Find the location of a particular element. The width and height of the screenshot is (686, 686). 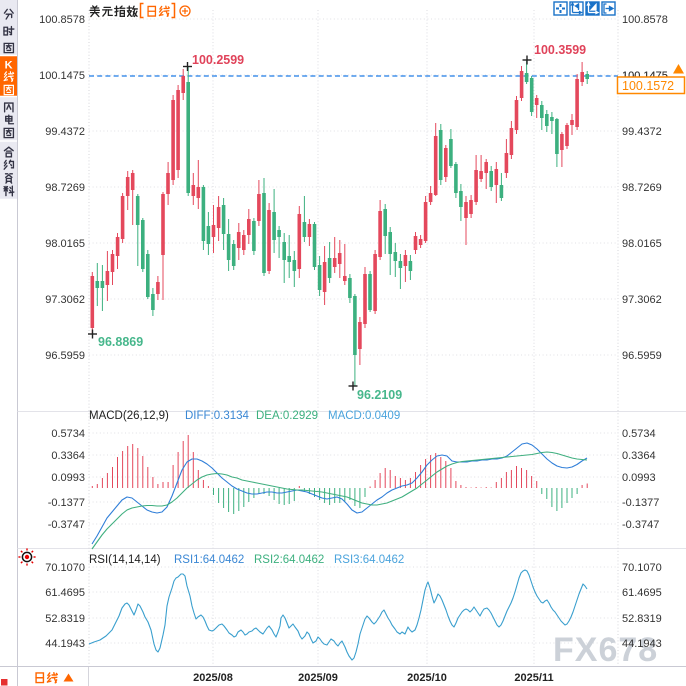

svg-text: MACD:0.0409 is located at coordinates (364, 416).